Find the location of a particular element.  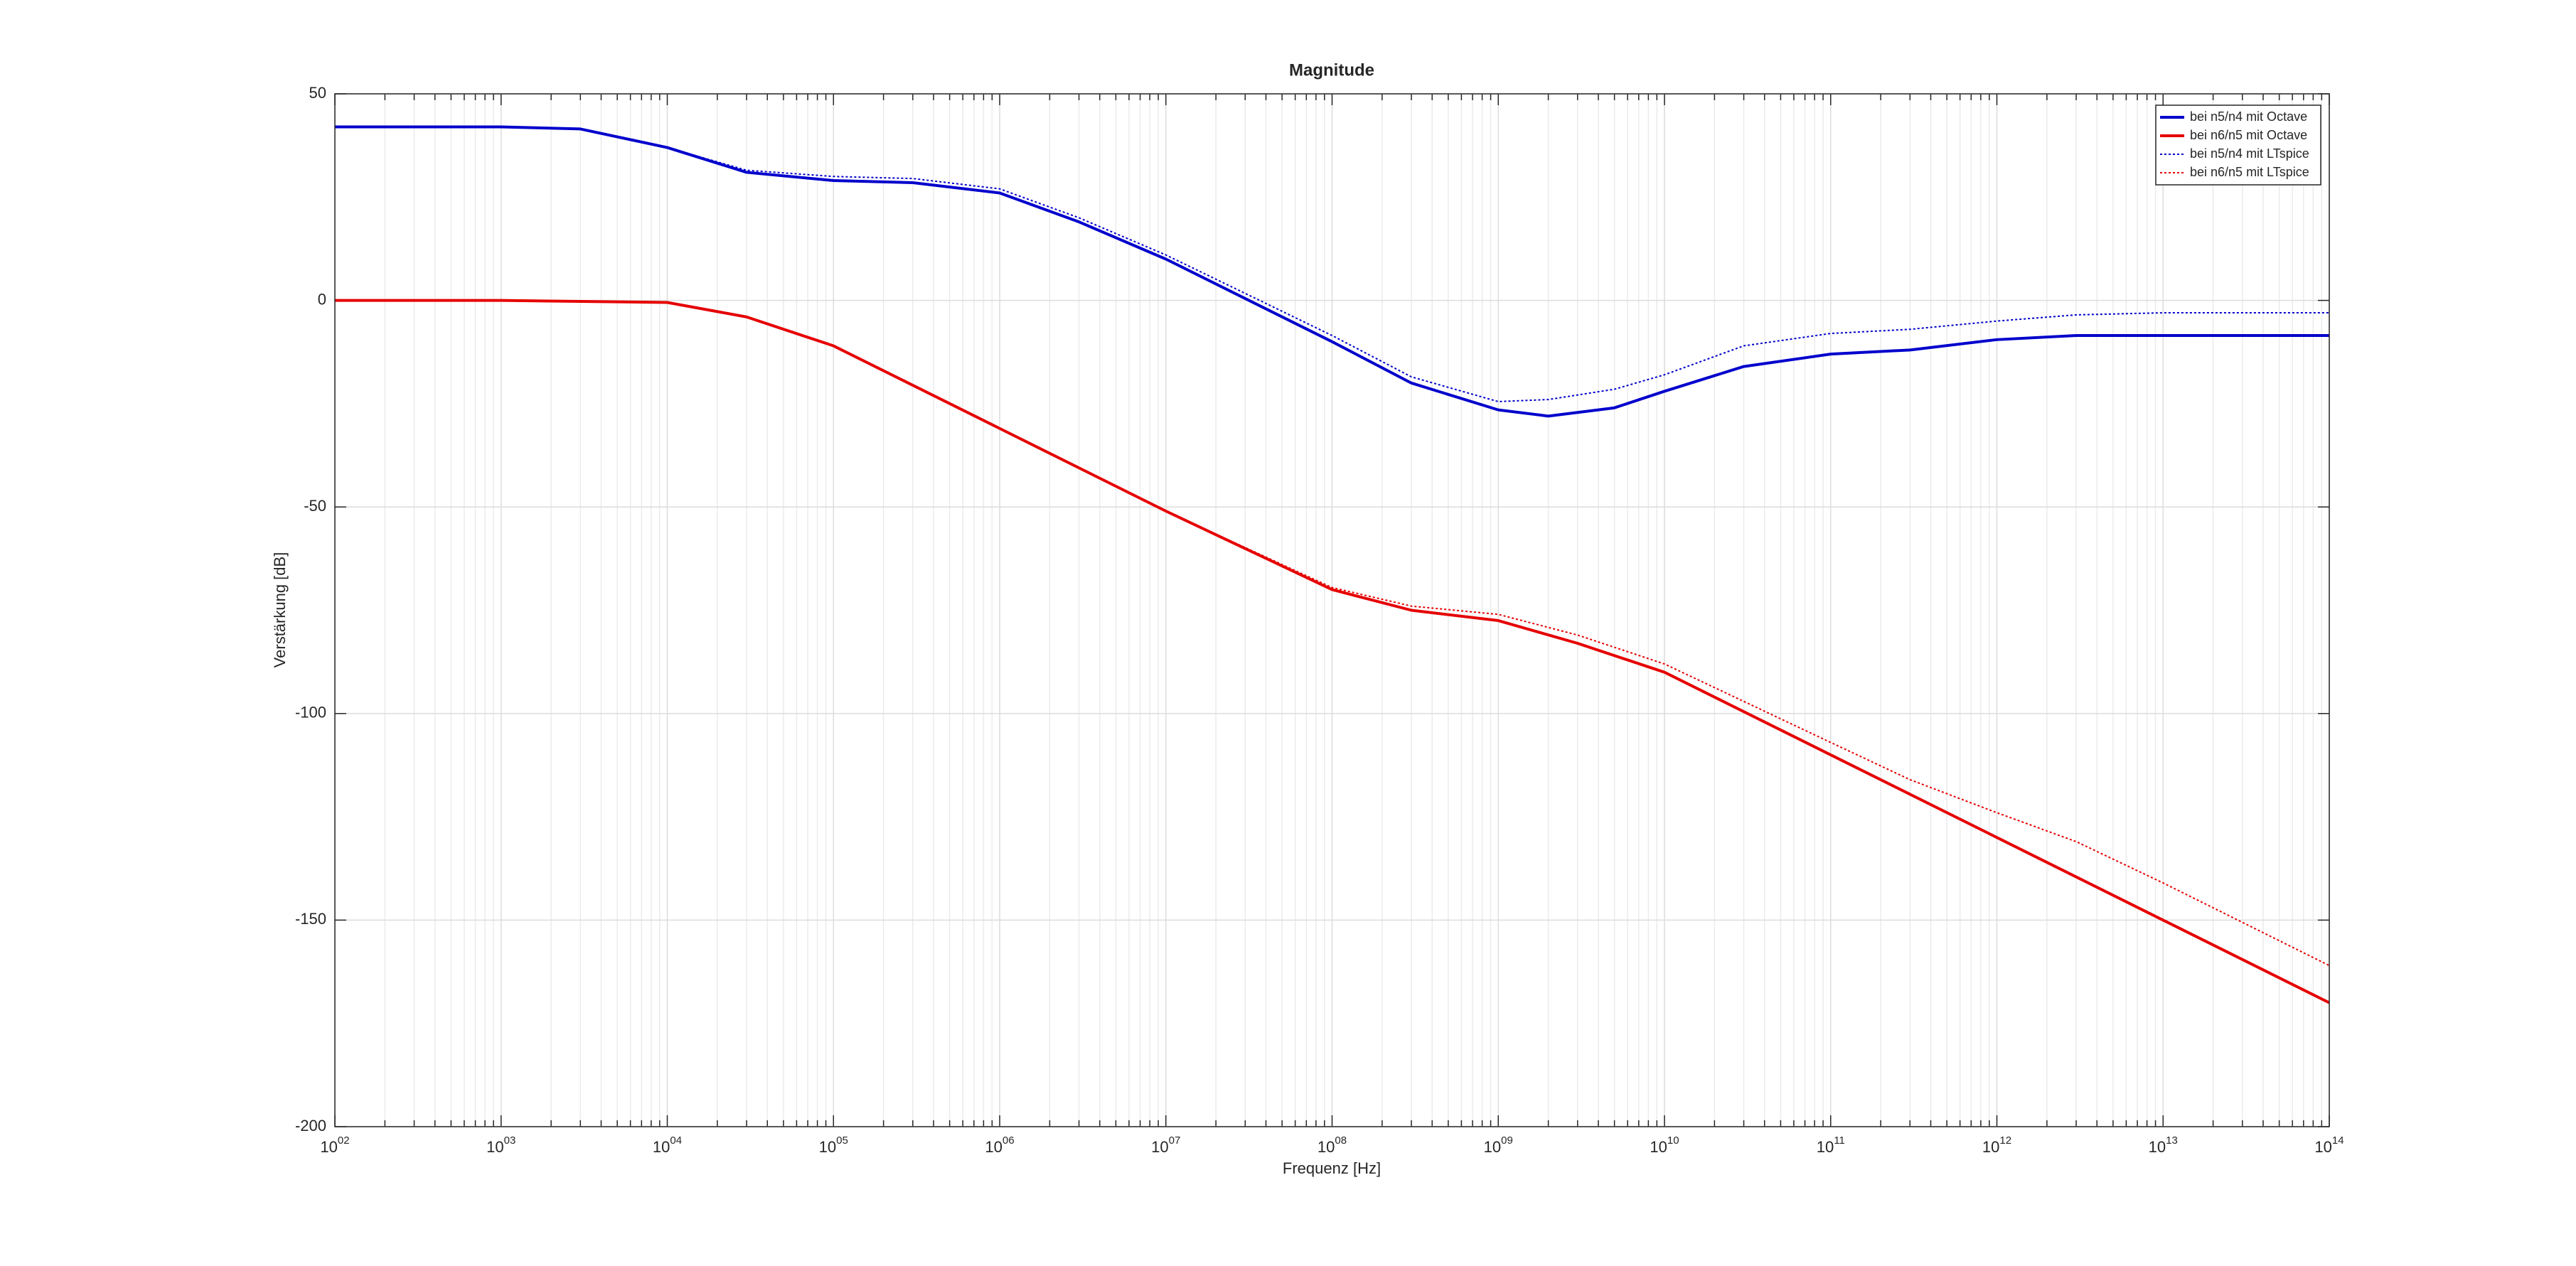

y-tick-label: -50 is located at coordinates (315, 506).